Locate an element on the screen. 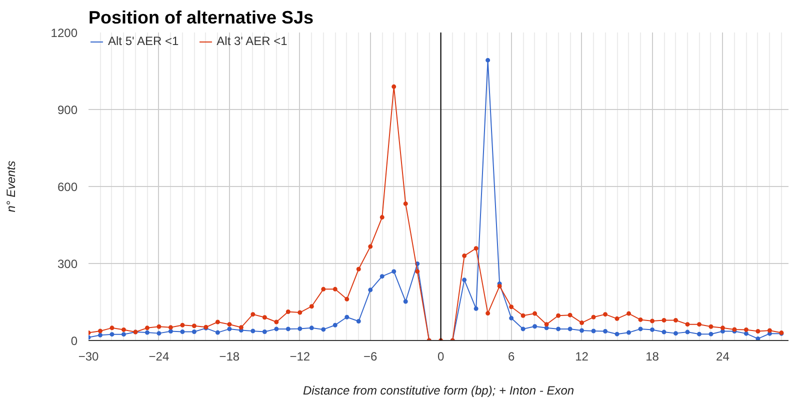 The height and width of the screenshot is (406, 794). x-tick-label: −30 is located at coordinates (89, 357).